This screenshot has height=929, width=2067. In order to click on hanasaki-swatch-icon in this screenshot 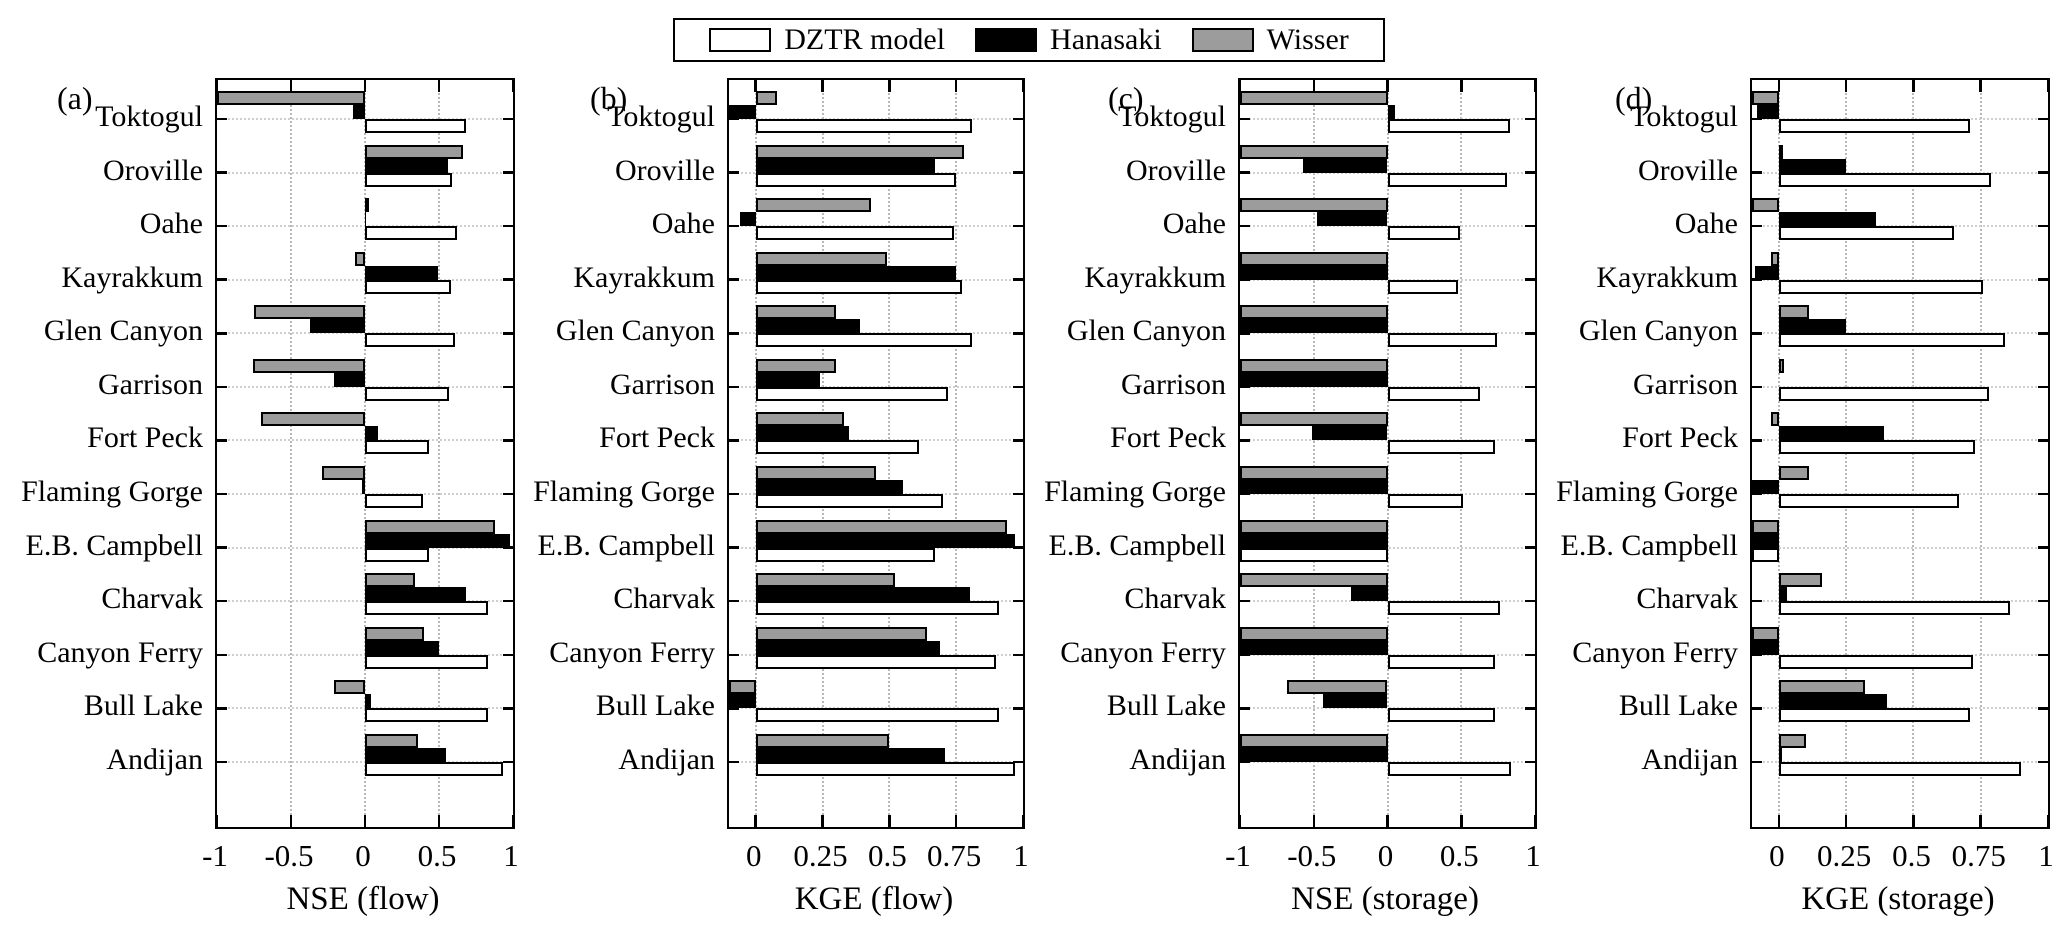, I will do `click(1006, 40)`.